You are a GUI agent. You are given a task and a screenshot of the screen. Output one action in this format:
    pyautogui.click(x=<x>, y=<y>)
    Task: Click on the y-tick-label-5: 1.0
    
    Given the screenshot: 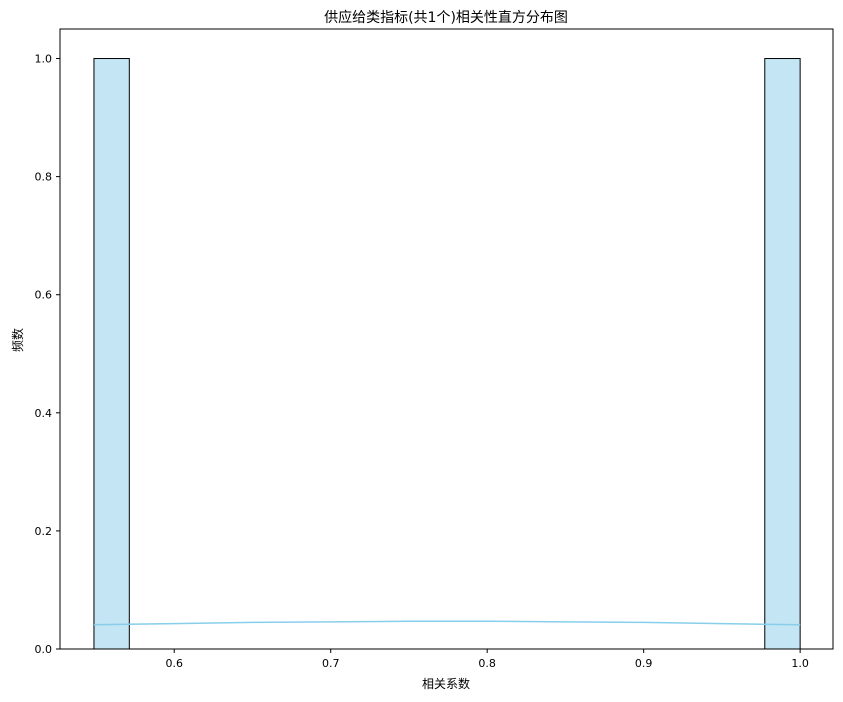 What is the action you would take?
    pyautogui.click(x=44, y=59)
    